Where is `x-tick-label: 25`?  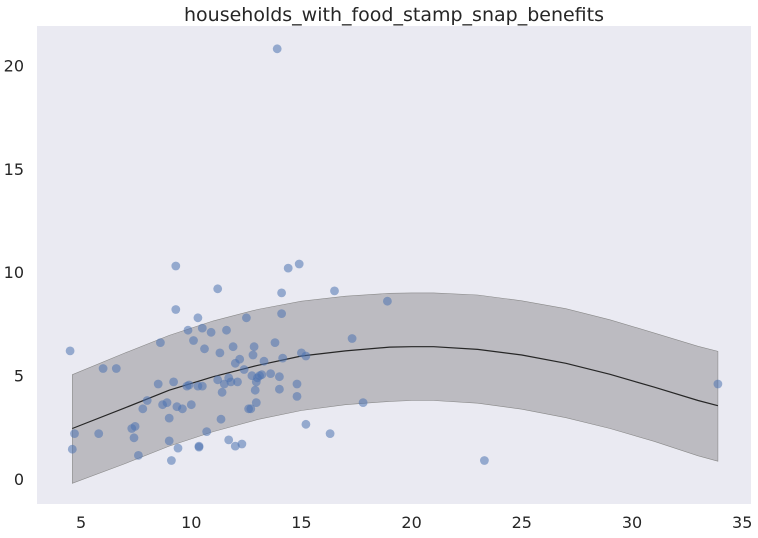
x-tick-label: 25 is located at coordinates (522, 522).